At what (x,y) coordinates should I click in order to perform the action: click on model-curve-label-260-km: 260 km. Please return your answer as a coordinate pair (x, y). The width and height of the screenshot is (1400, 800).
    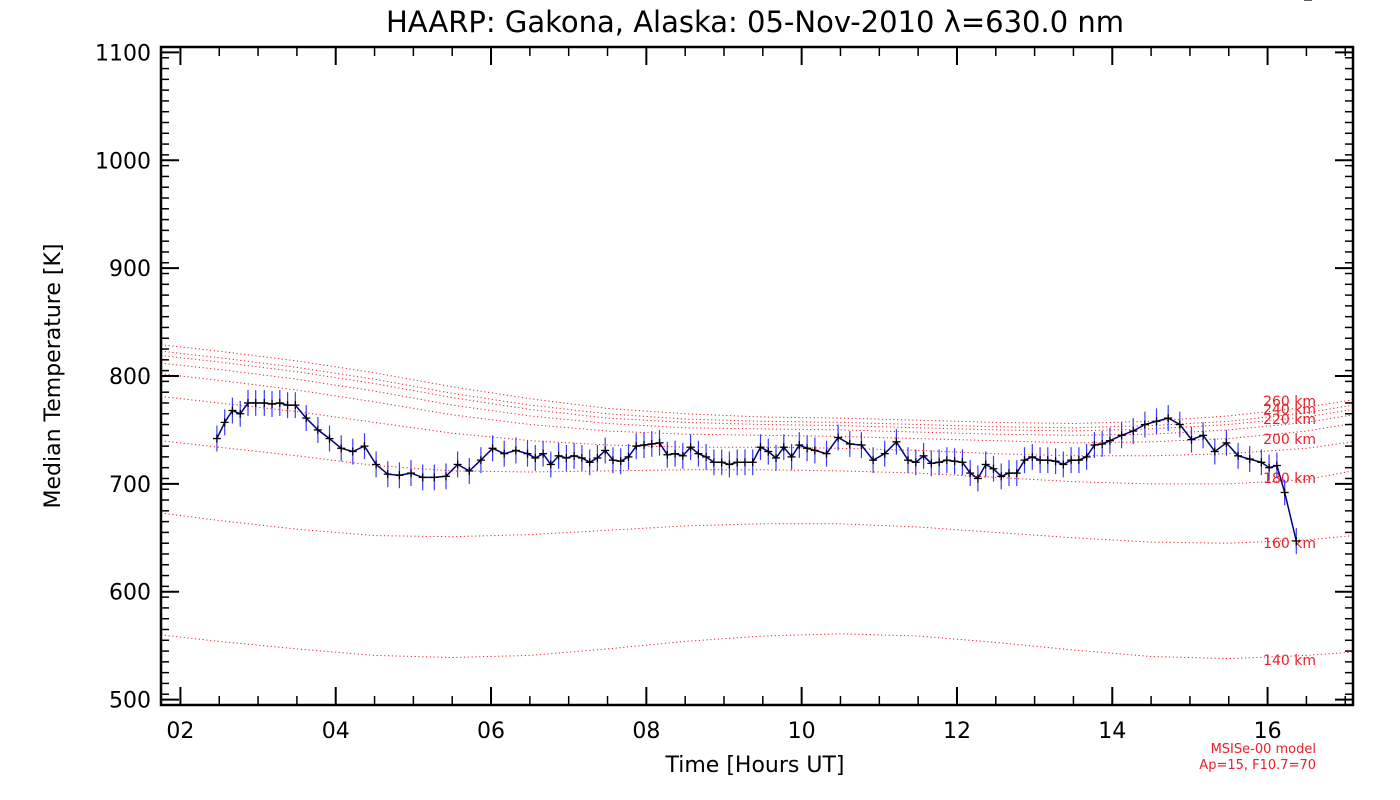
    Looking at the image, I should click on (1289, 402).